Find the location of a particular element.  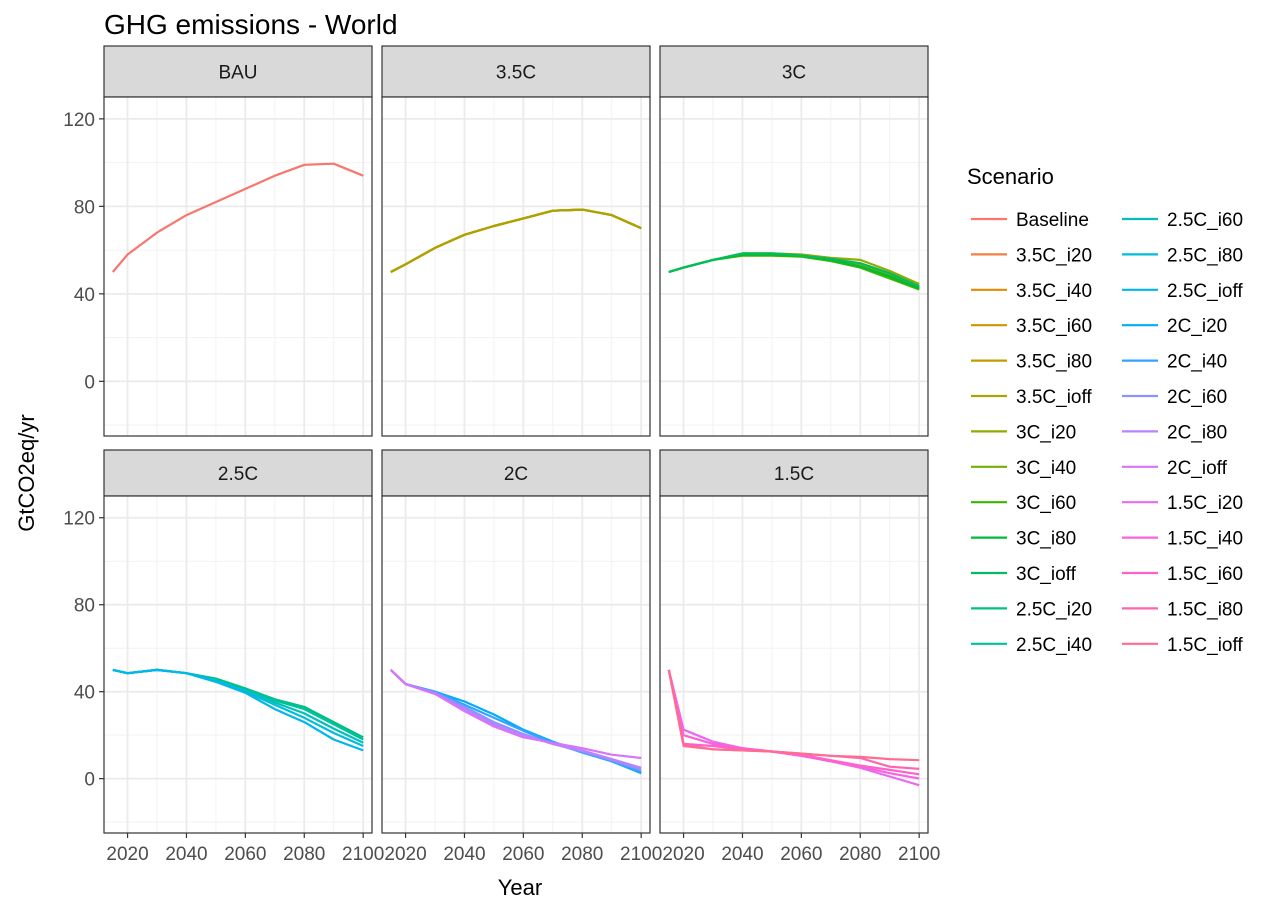

legend-entry: 1.5C_i60 is located at coordinates (1182, 574).